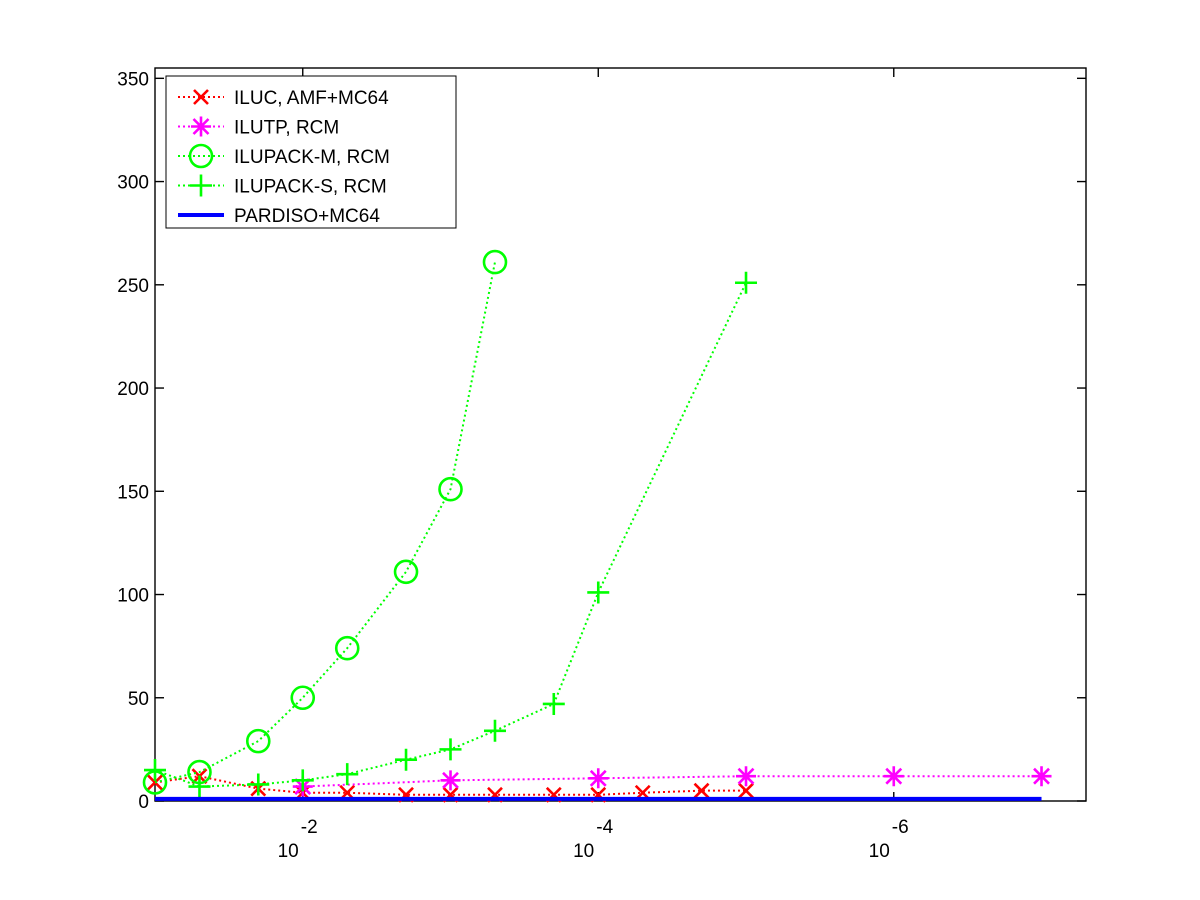 The height and width of the screenshot is (900, 1200). I want to click on y-tick-label: 200, so click(133, 389).